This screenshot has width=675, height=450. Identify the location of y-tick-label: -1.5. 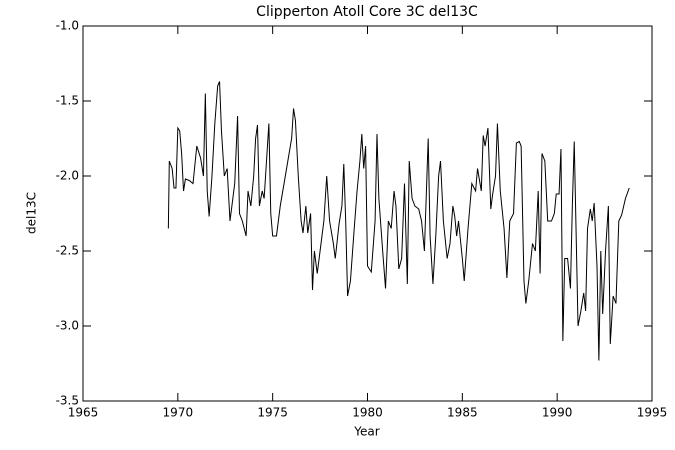
(67, 101).